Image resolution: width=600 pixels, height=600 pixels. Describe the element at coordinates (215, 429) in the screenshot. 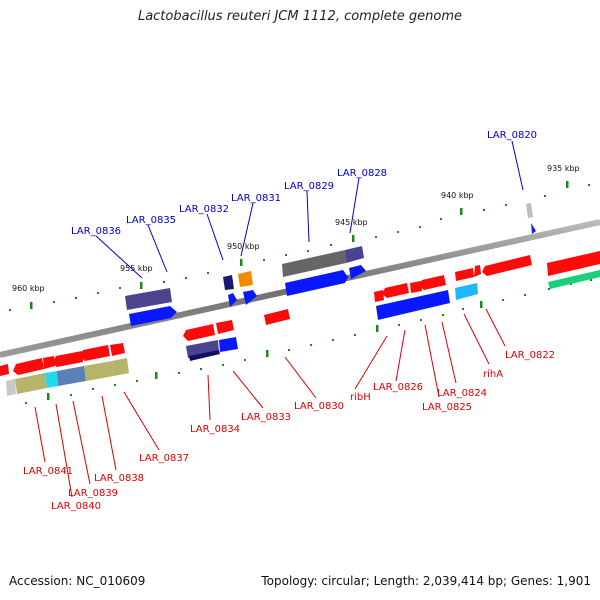

I see `gene-label-lar-0834: LAR_0834` at that location.